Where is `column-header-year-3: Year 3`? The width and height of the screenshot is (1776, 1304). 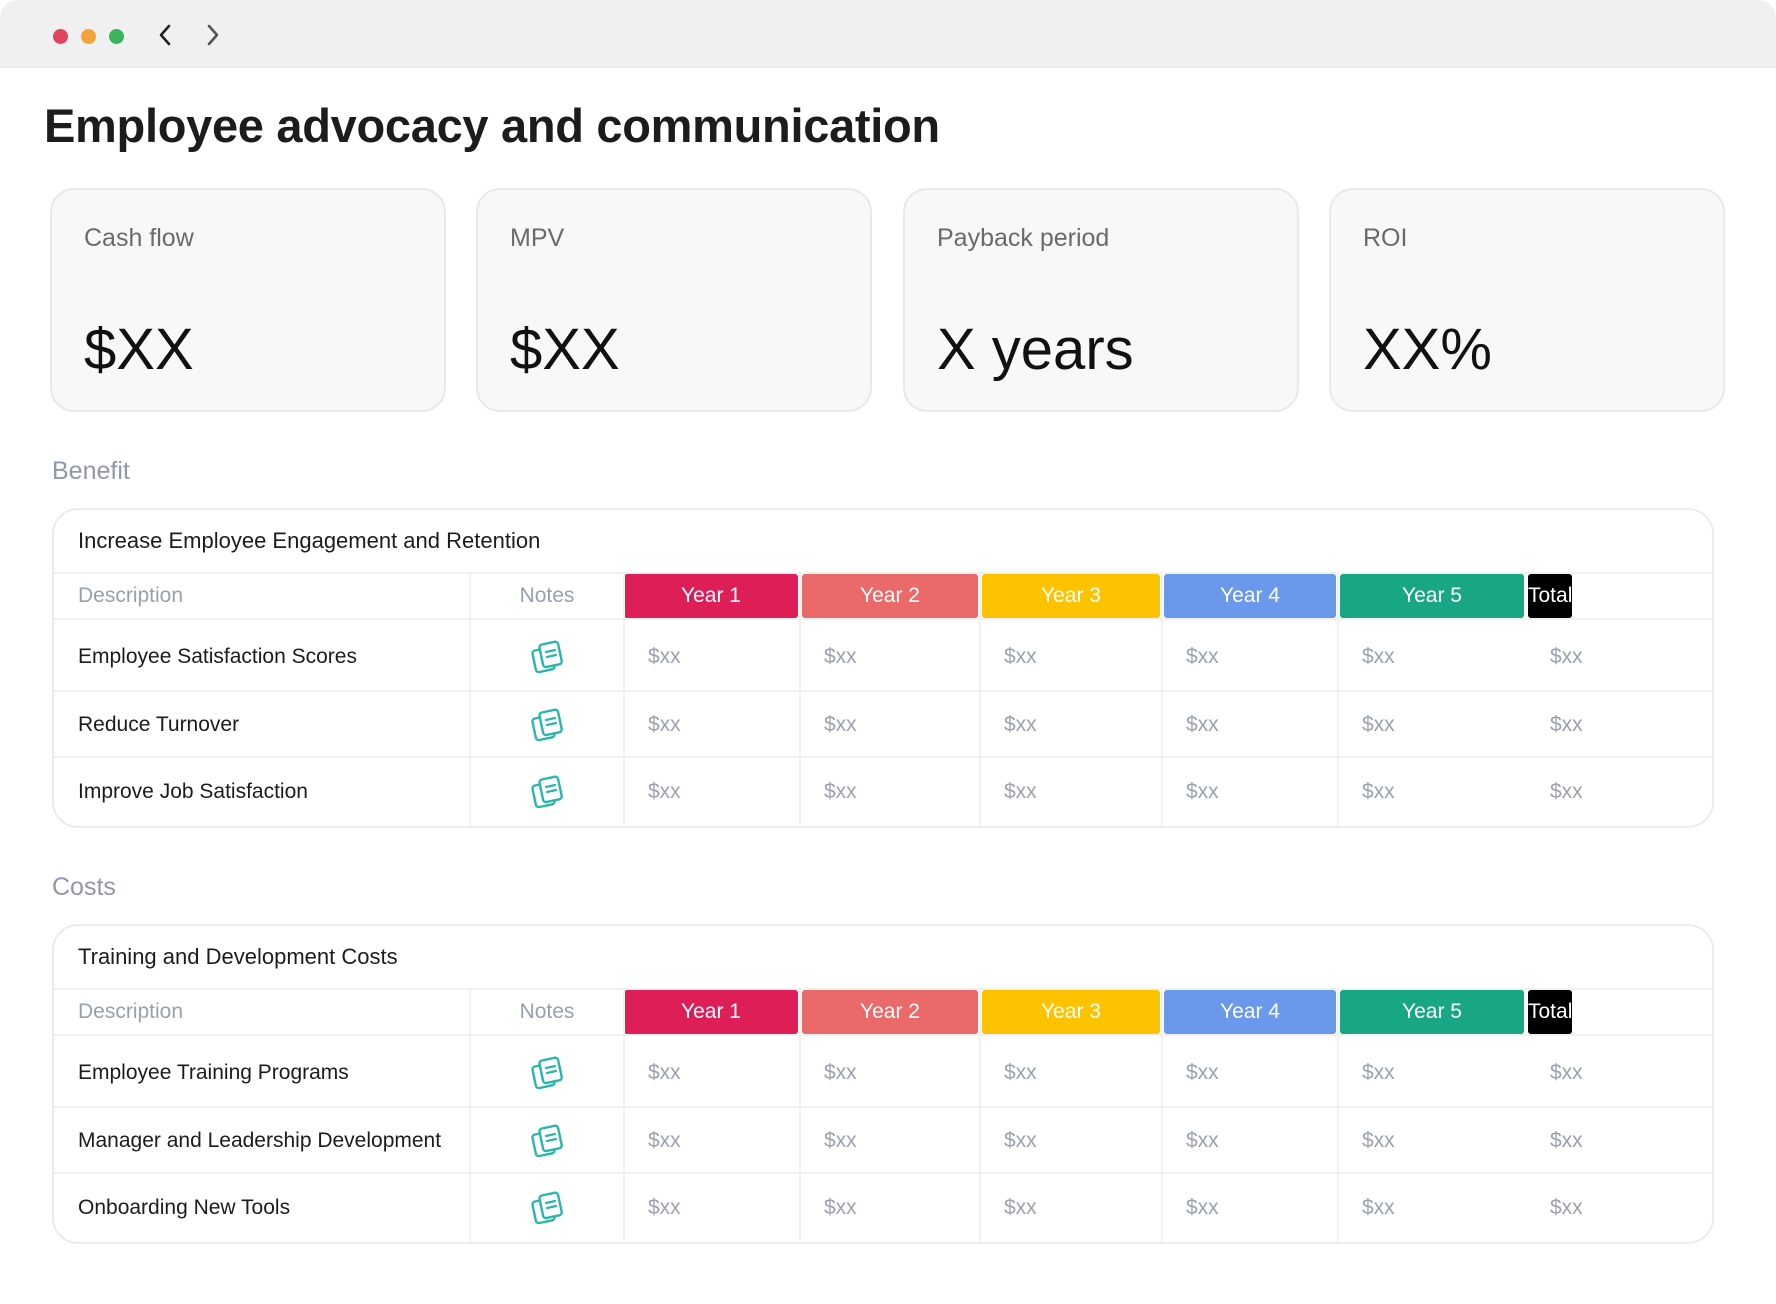 column-header-year-3: Year 3 is located at coordinates (1071, 1012).